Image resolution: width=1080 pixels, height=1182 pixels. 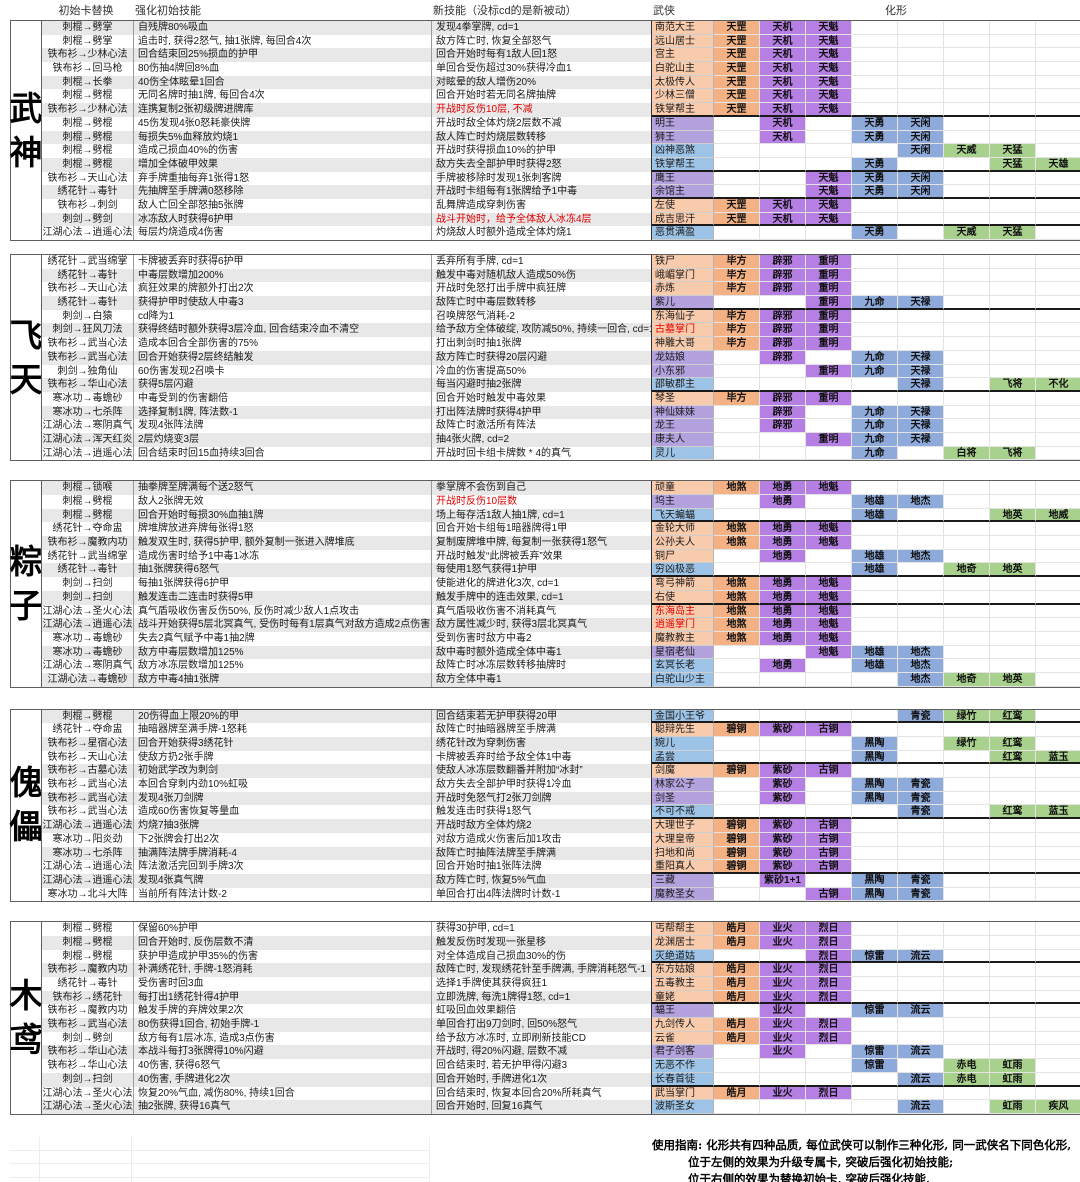 What do you see at coordinates (542, 1107) in the screenshot?
I see `new-skill-cell: 回合开始时, 回复16真气` at bounding box center [542, 1107].